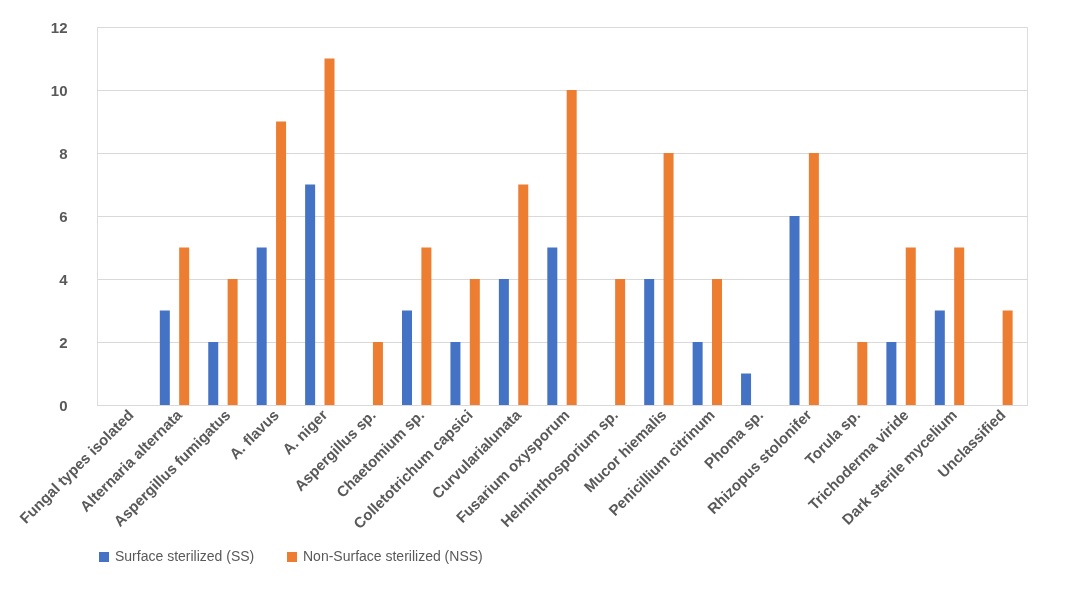  What do you see at coordinates (63, 153) in the screenshot?
I see `y-tick-label: 8` at bounding box center [63, 153].